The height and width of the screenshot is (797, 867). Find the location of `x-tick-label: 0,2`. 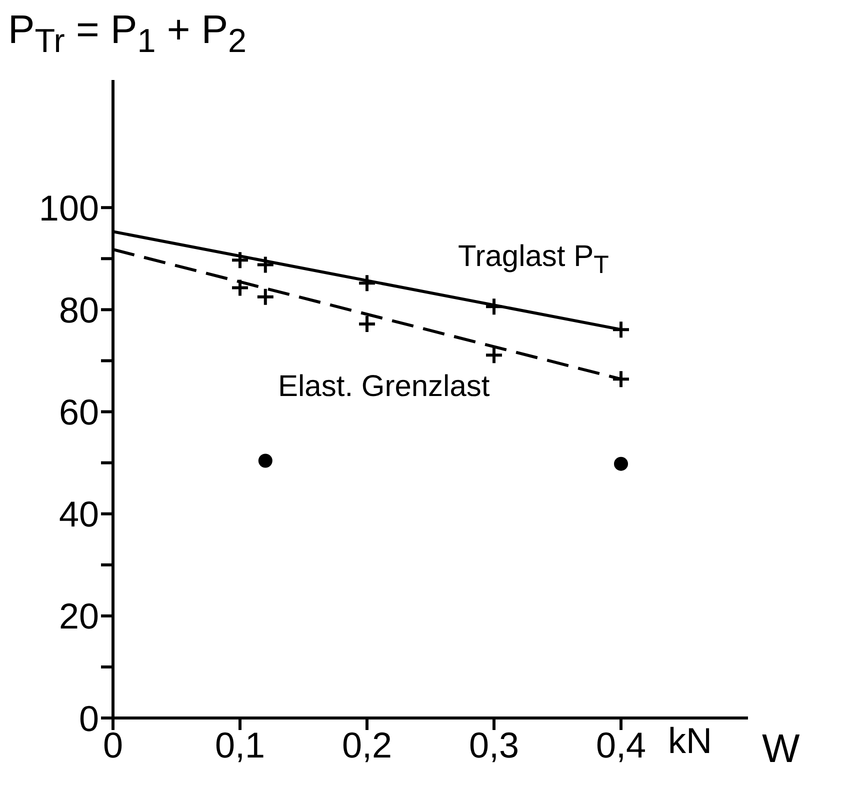

x-tick-label: 0,2 is located at coordinates (367, 745).